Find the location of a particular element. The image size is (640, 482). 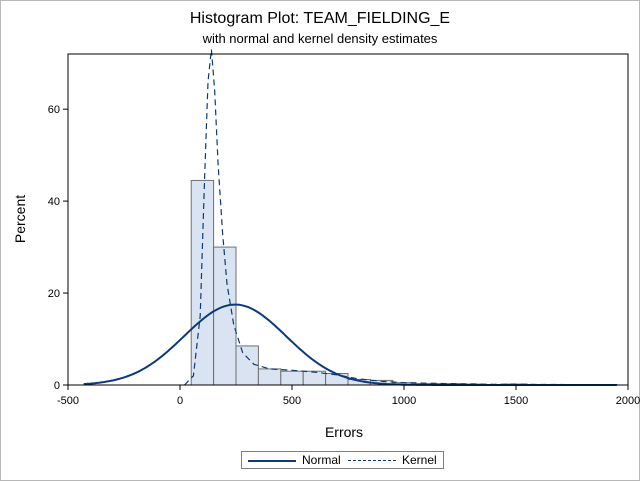

legend-normal-swatch is located at coordinates (272, 461).